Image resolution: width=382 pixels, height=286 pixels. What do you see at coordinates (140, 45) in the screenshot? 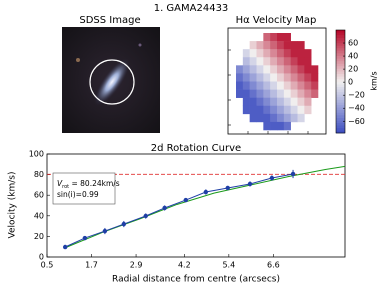
I see `star` at bounding box center [140, 45].